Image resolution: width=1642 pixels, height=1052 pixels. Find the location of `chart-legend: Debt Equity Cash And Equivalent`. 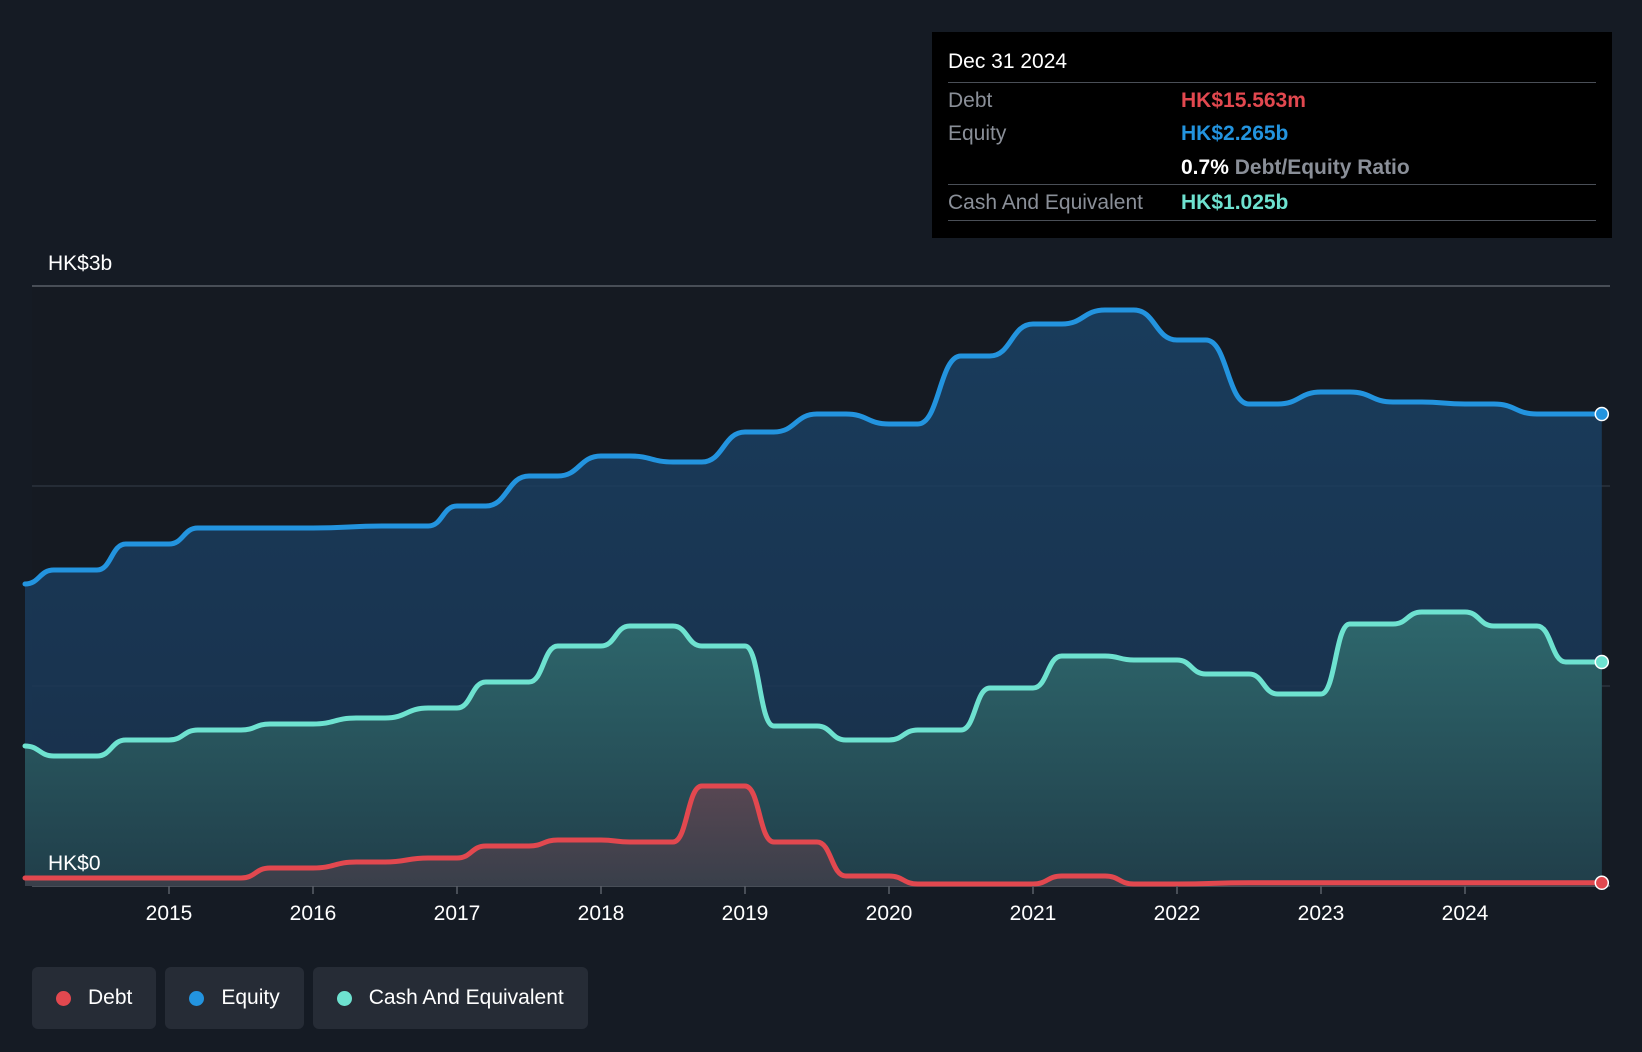

chart-legend: Debt Equity Cash And Equivalent is located at coordinates (310, 998).